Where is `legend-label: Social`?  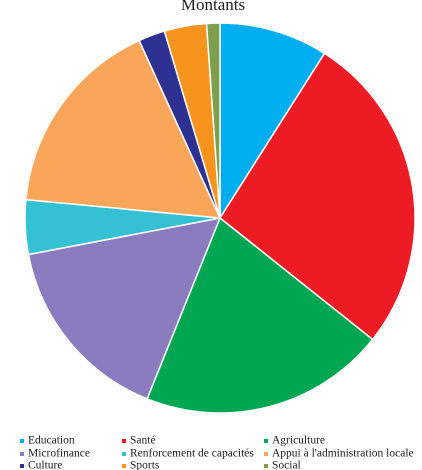
legend-label: Social is located at coordinates (286, 465).